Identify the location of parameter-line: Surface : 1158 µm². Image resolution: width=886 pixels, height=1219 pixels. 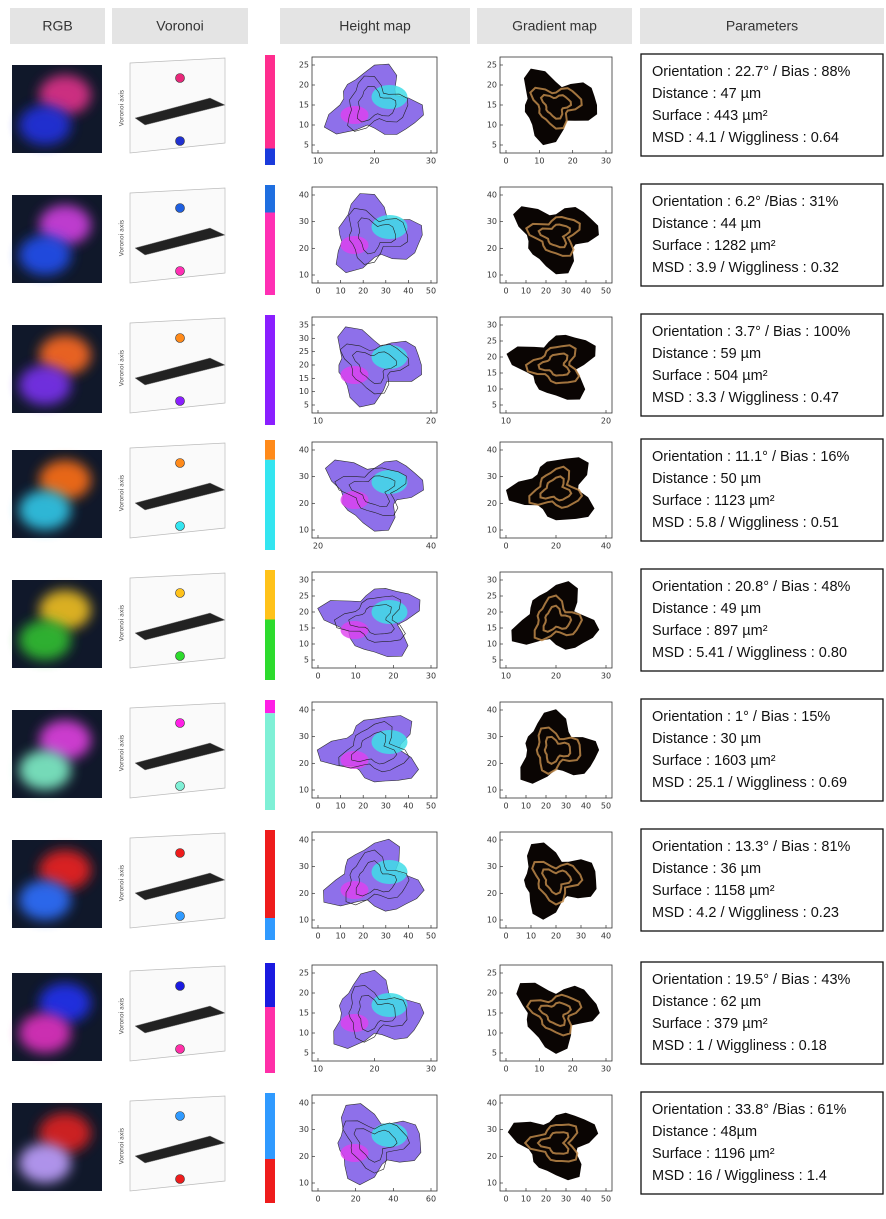
(713, 891).